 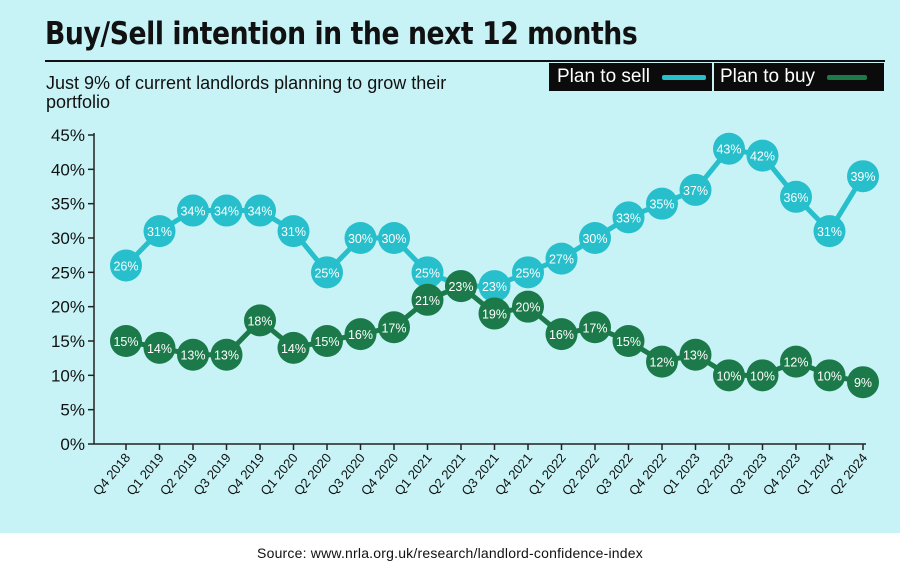 I want to click on data-label-buy: 17%, so click(x=594, y=328).